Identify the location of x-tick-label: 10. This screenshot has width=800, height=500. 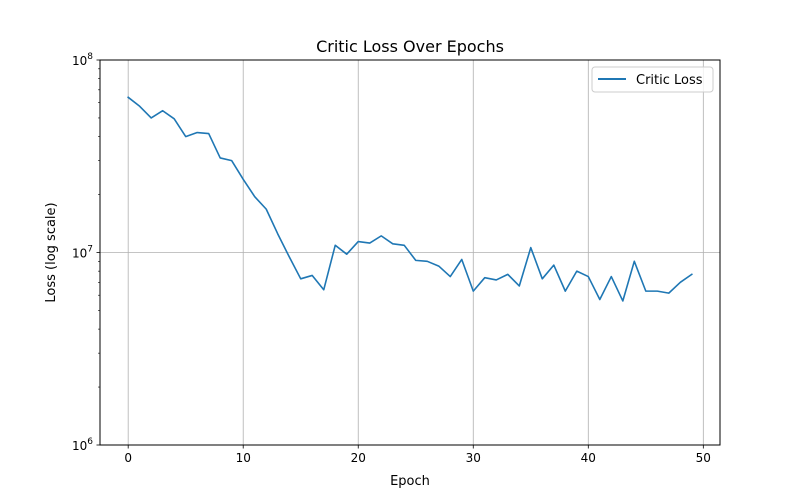
(243, 458).